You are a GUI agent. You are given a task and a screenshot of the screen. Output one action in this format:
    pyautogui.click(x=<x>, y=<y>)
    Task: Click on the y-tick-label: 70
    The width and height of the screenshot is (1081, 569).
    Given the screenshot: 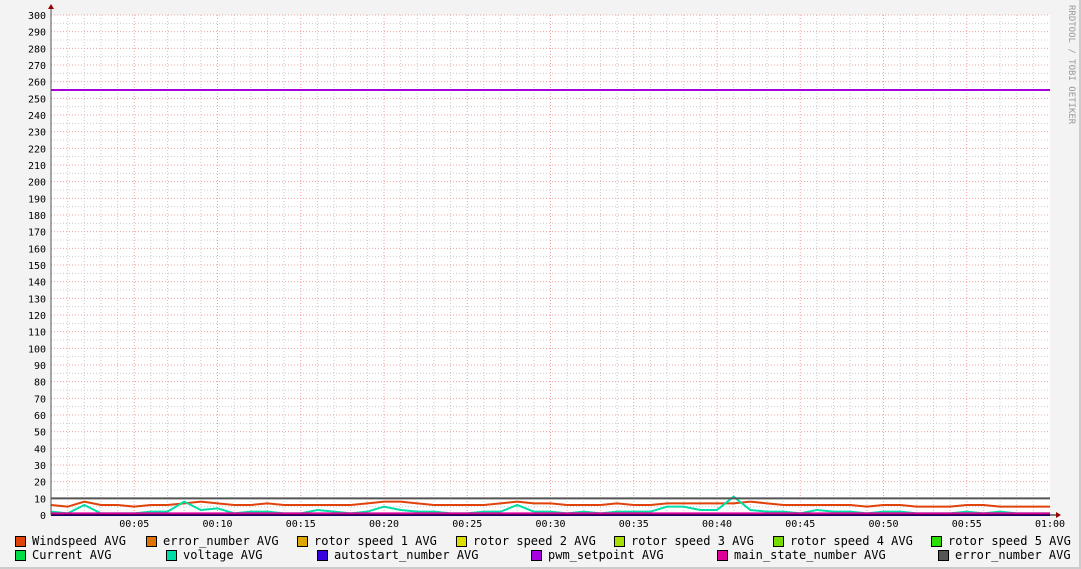 What is the action you would take?
    pyautogui.click(x=40, y=399)
    